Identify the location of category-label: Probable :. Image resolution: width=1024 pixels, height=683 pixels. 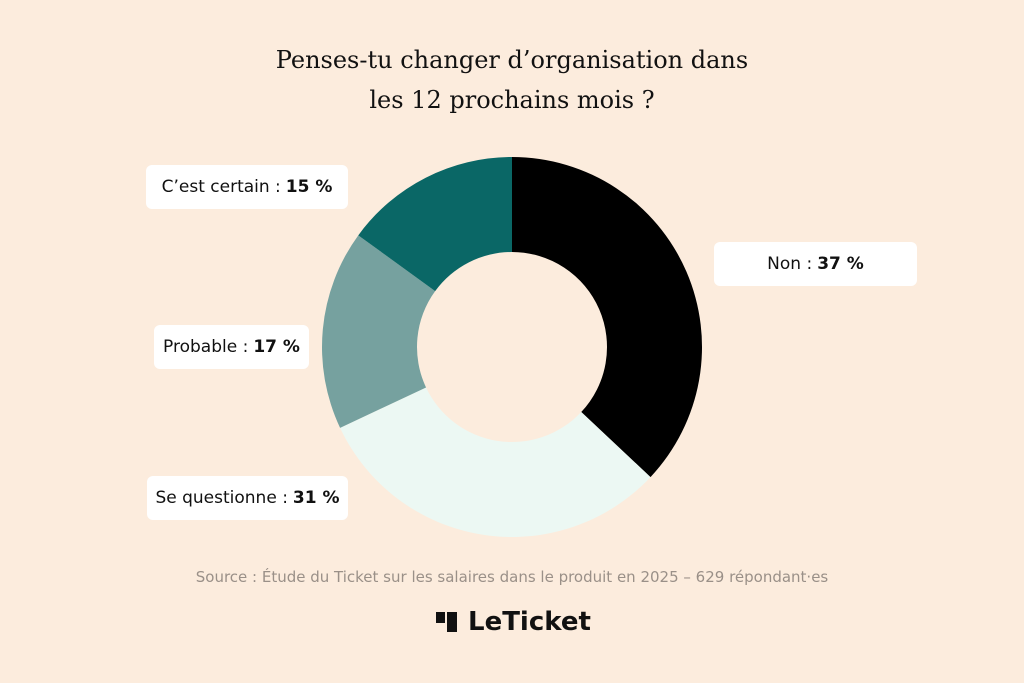
(206, 347).